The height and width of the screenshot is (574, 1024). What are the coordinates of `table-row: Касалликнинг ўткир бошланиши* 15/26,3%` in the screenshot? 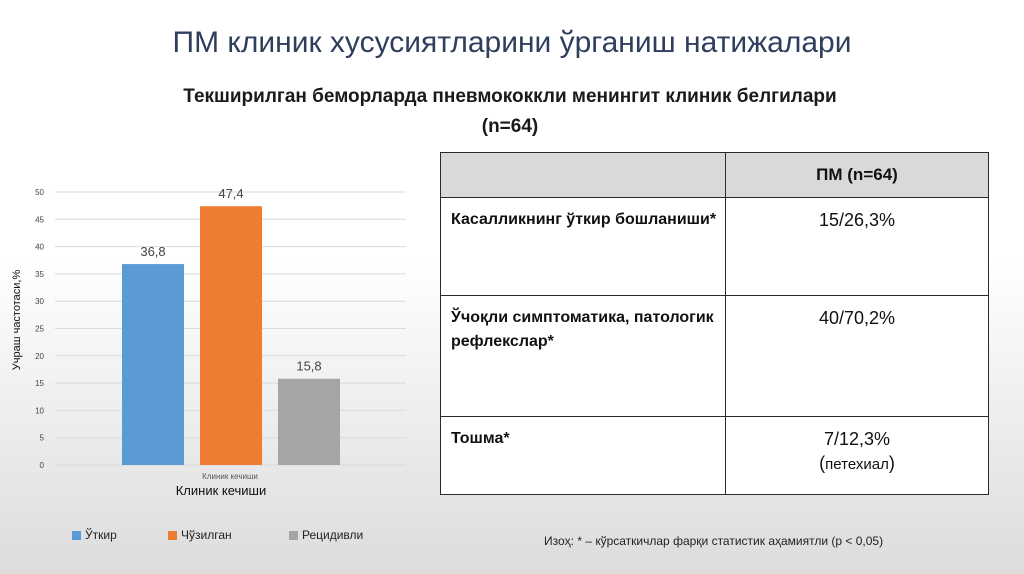 It's located at (714, 246).